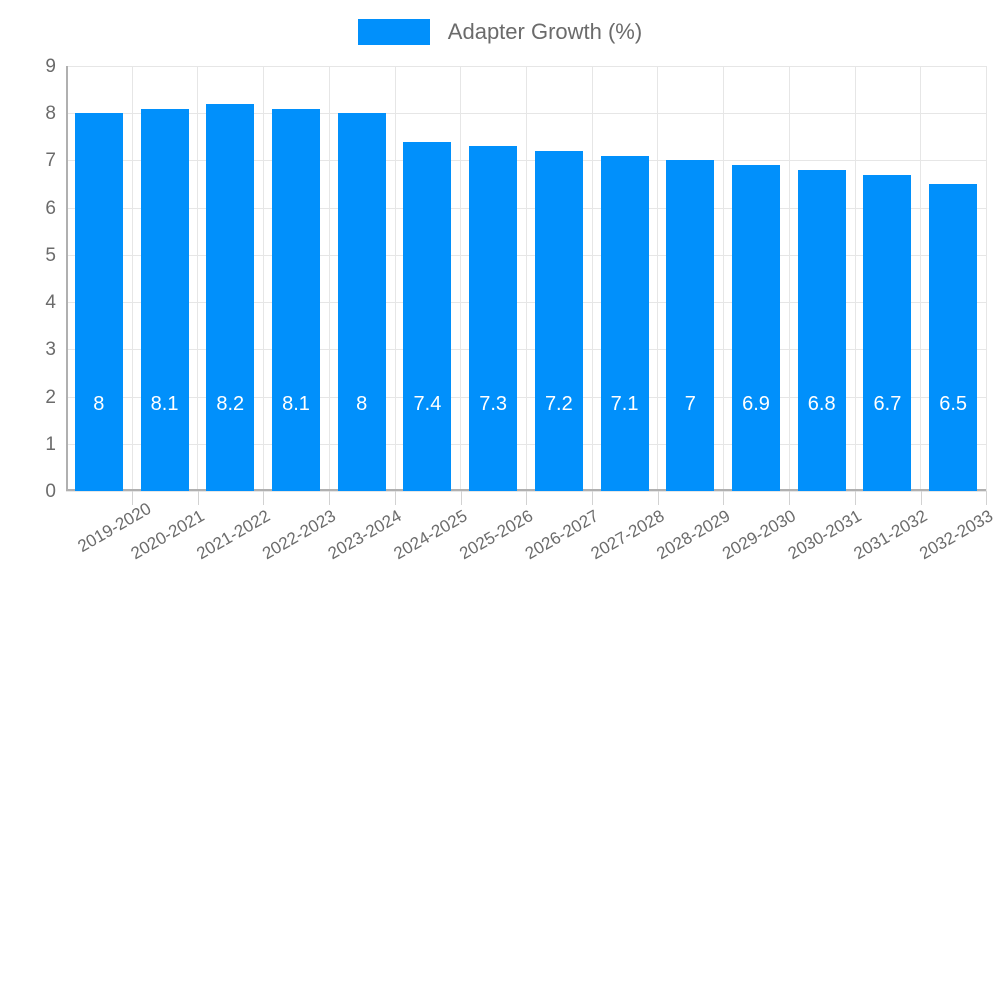  I want to click on bar-column: 7.1, so click(624, 278).